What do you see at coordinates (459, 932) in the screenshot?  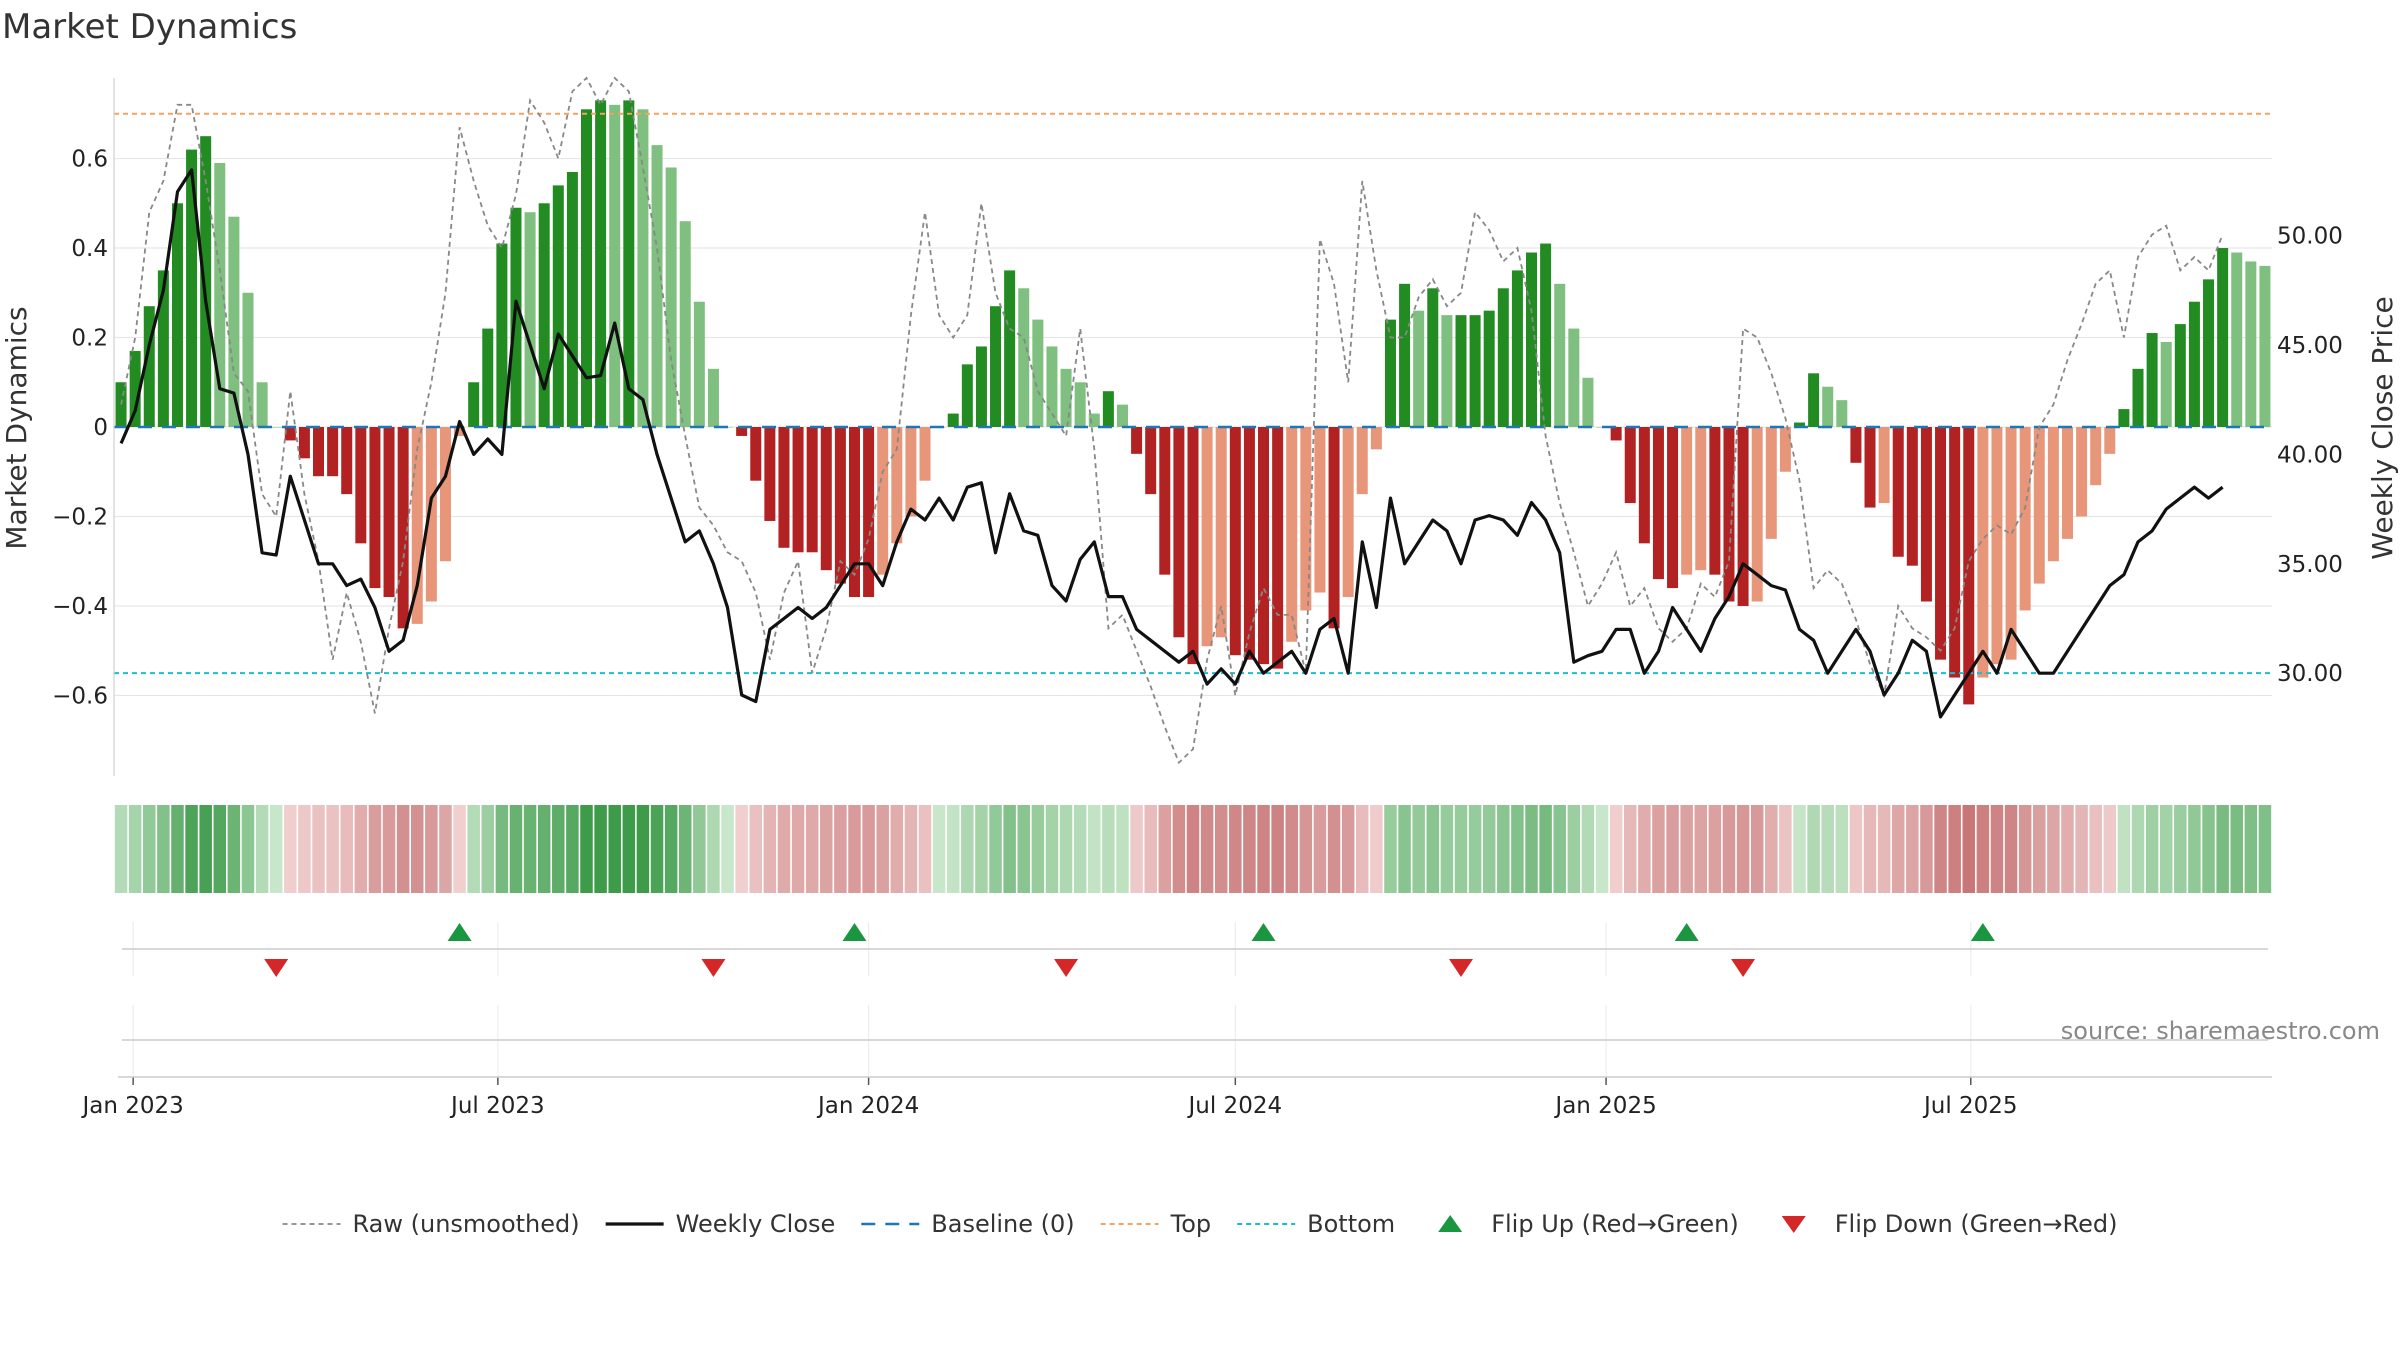 I see `flip-up-marker` at bounding box center [459, 932].